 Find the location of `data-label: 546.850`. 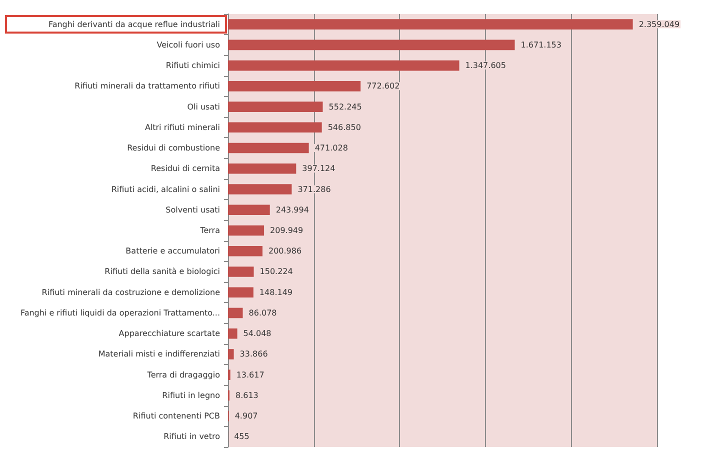

data-label: 546.850 is located at coordinates (344, 127).